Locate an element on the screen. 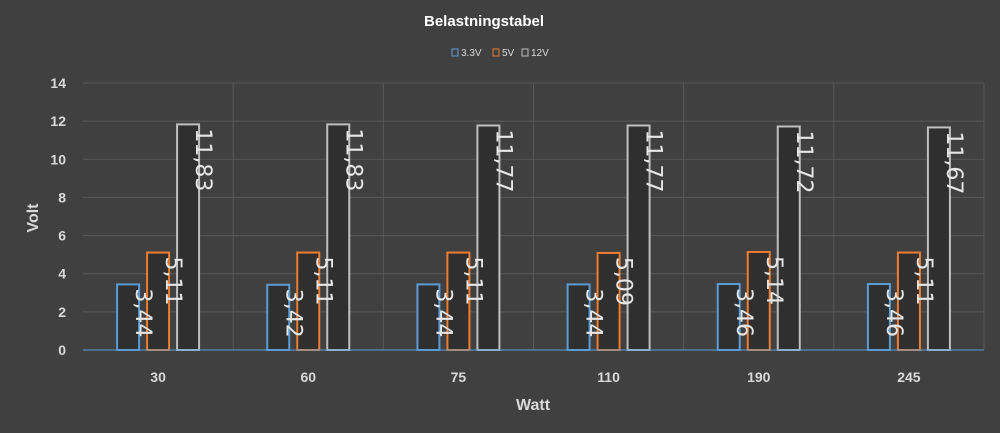  legend-label: 3.3V is located at coordinates (471, 53).